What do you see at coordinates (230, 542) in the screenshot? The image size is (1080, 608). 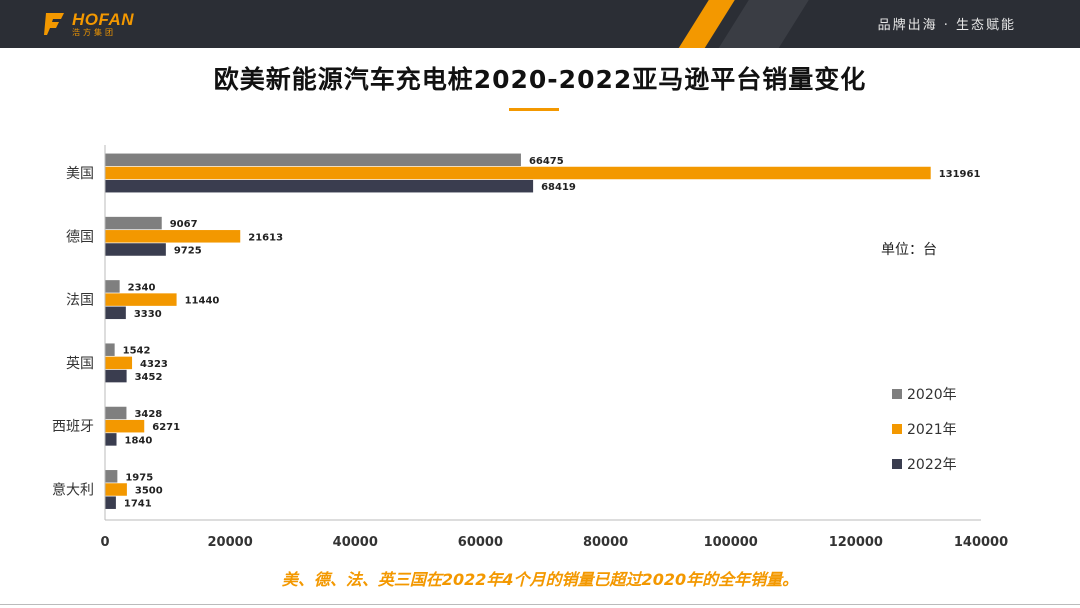 I see `x-tick-label: 20000` at bounding box center [230, 542].